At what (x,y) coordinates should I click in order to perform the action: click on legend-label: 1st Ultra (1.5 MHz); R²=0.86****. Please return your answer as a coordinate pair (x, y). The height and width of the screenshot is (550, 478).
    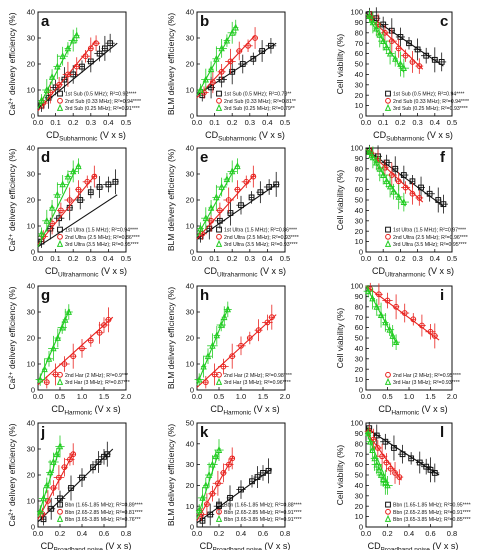
    Looking at the image, I should click on (260, 231).